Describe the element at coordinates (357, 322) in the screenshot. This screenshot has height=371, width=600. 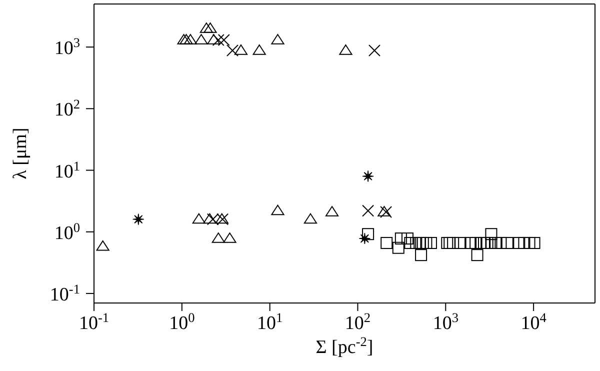
I see `x-tick-label: 10$^{2}$` at that location.